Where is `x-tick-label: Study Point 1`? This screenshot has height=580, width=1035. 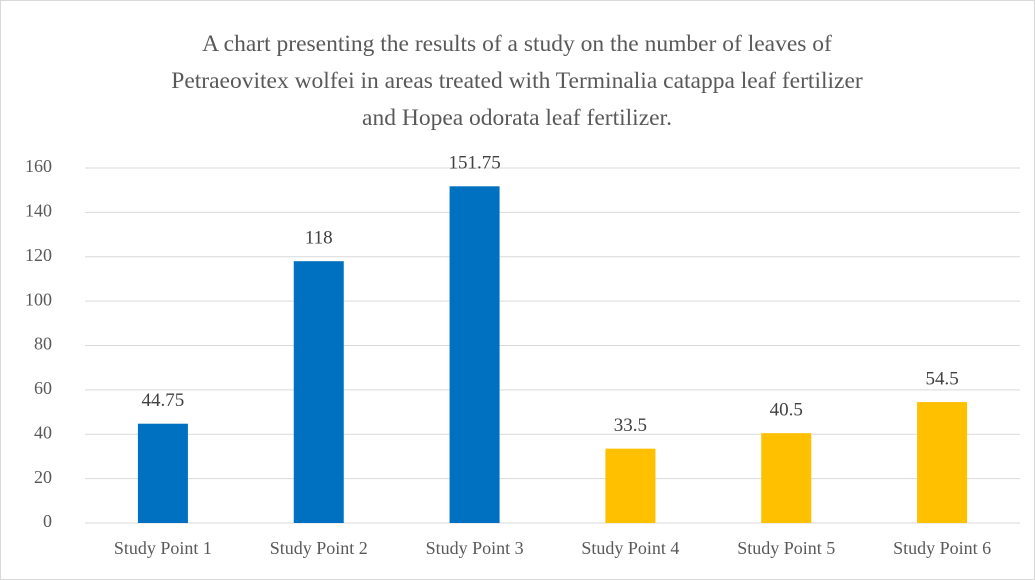 x-tick-label: Study Point 1 is located at coordinates (163, 548).